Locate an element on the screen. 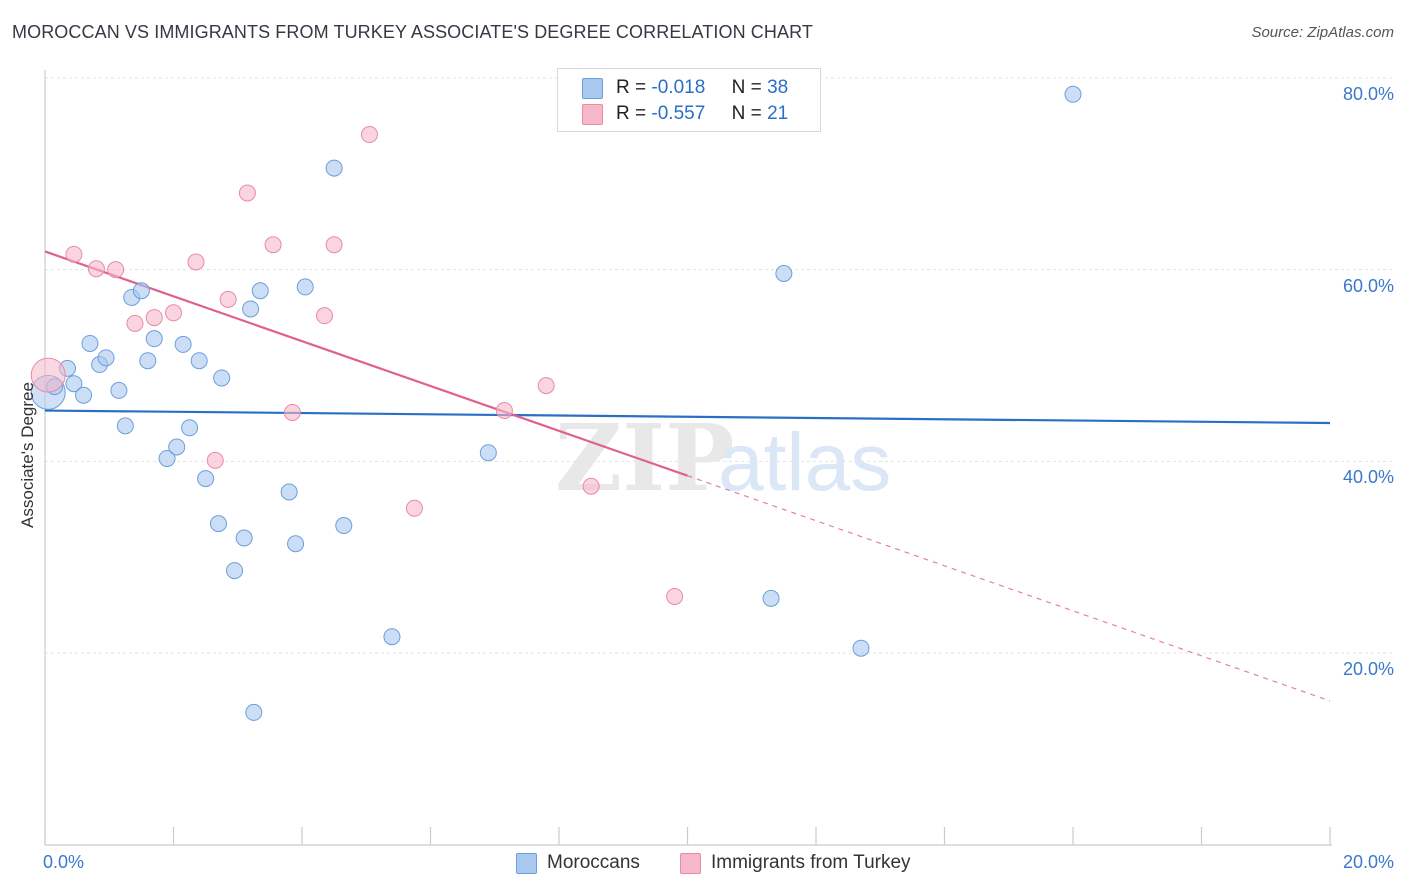 The image size is (1406, 892). y-tick-label: 40.0% is located at coordinates (1368, 477).